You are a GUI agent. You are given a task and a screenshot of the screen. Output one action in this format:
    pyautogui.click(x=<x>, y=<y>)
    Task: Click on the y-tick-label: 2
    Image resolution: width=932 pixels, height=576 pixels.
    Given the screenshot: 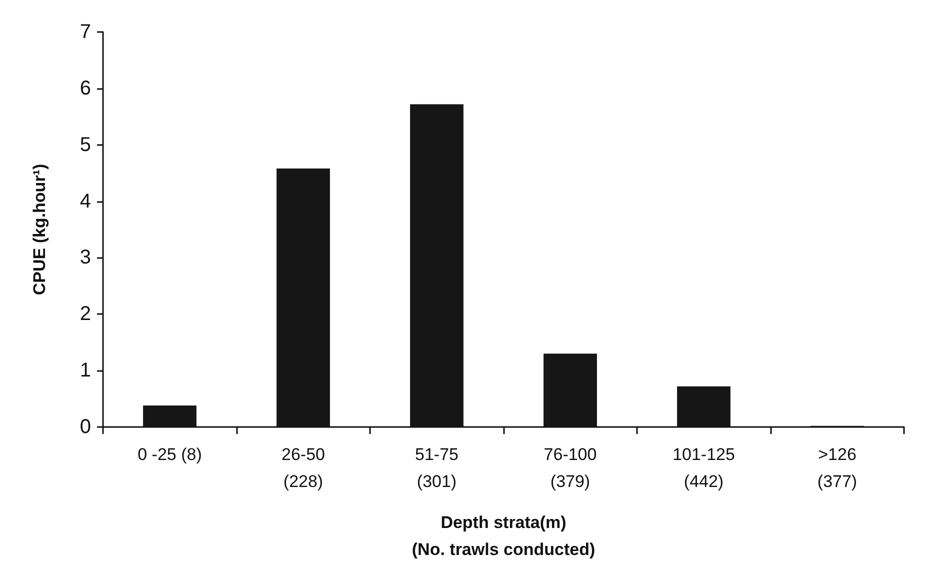 What is the action you would take?
    pyautogui.click(x=85, y=314)
    